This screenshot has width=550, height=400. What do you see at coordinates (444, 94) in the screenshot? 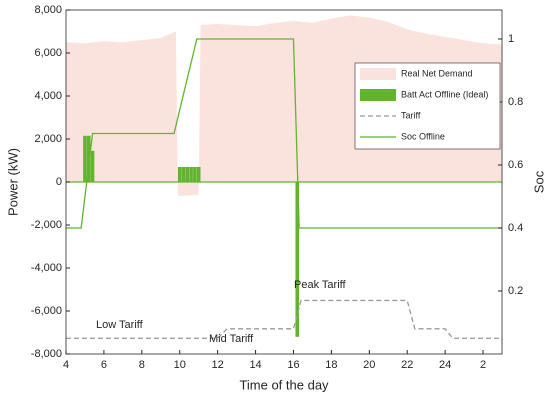
I see `legend-label: Batt Act Offline (Ideal)` at bounding box center [444, 94].